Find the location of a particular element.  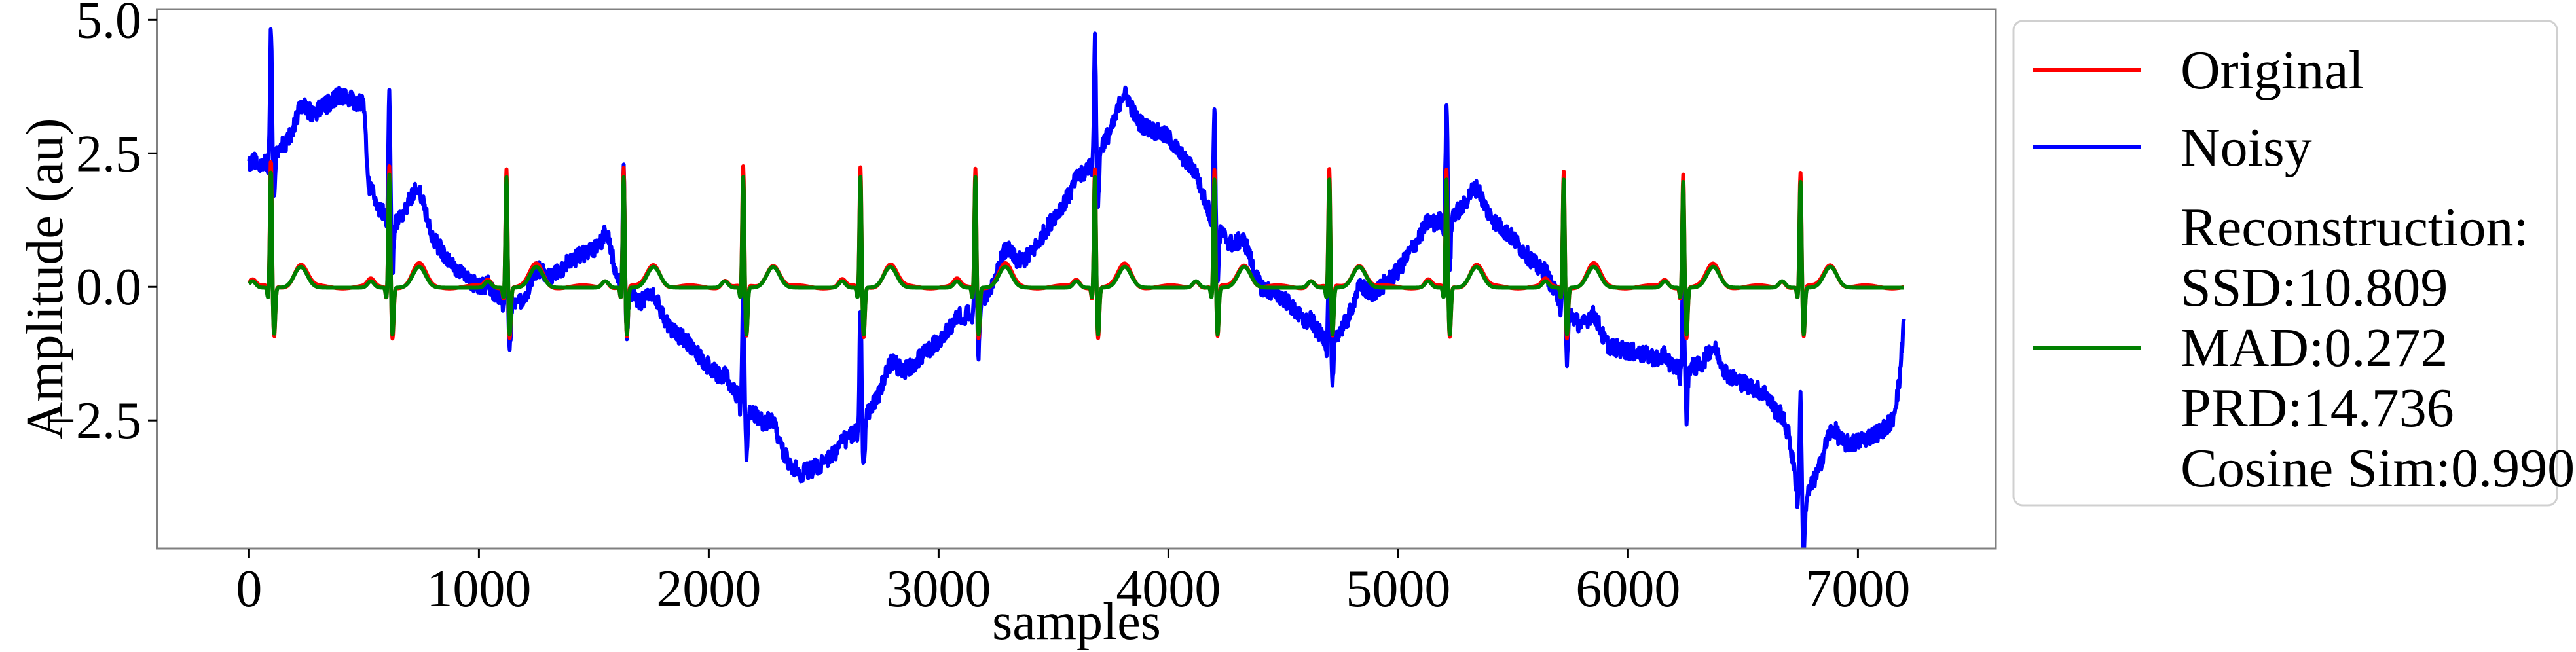

y-tick-label: 5.0 is located at coordinates (109, 24).